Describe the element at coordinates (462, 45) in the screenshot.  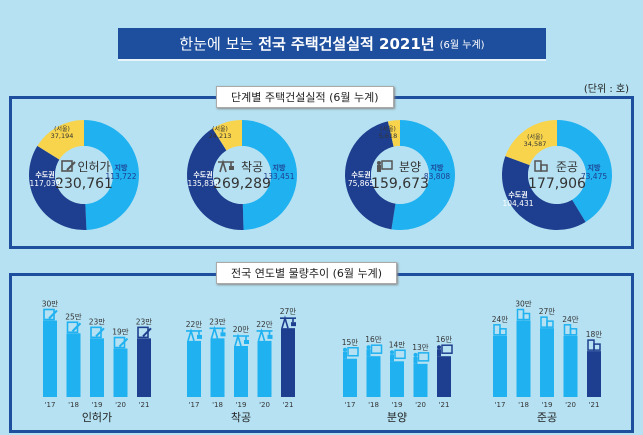
I see `banner-suffix: (6월 누계)` at that location.